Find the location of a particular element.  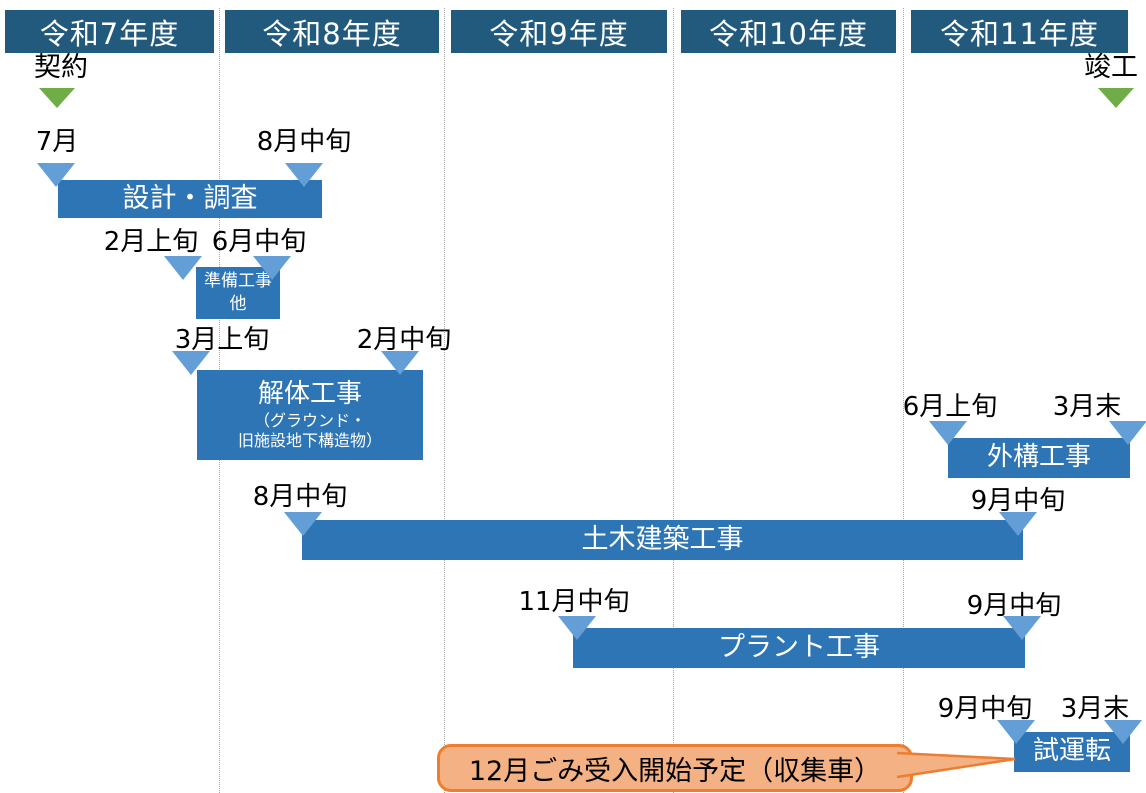

callout-pointer-icon is located at coordinates (956, 765).